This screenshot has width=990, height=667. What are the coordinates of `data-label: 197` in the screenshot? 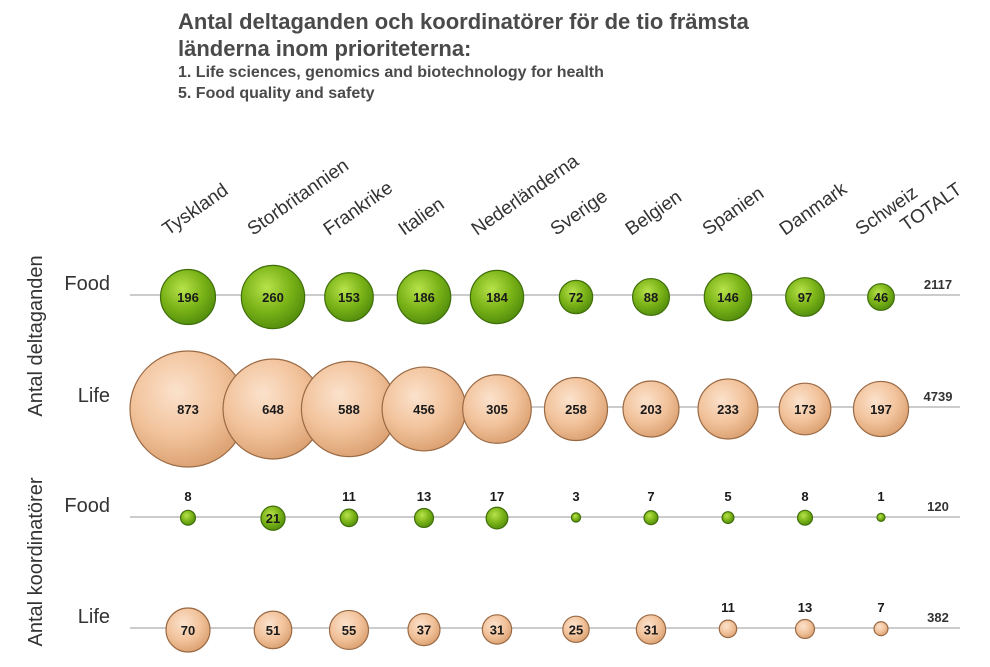 It's located at (881, 409).